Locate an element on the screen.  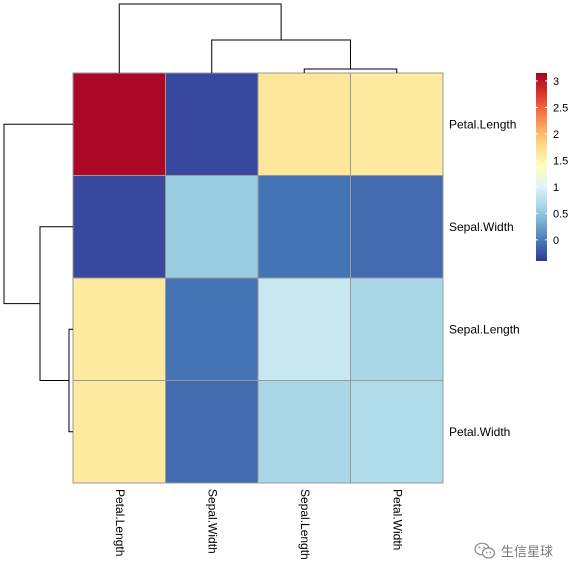
row-label: Sepal.Length is located at coordinates (484, 329).